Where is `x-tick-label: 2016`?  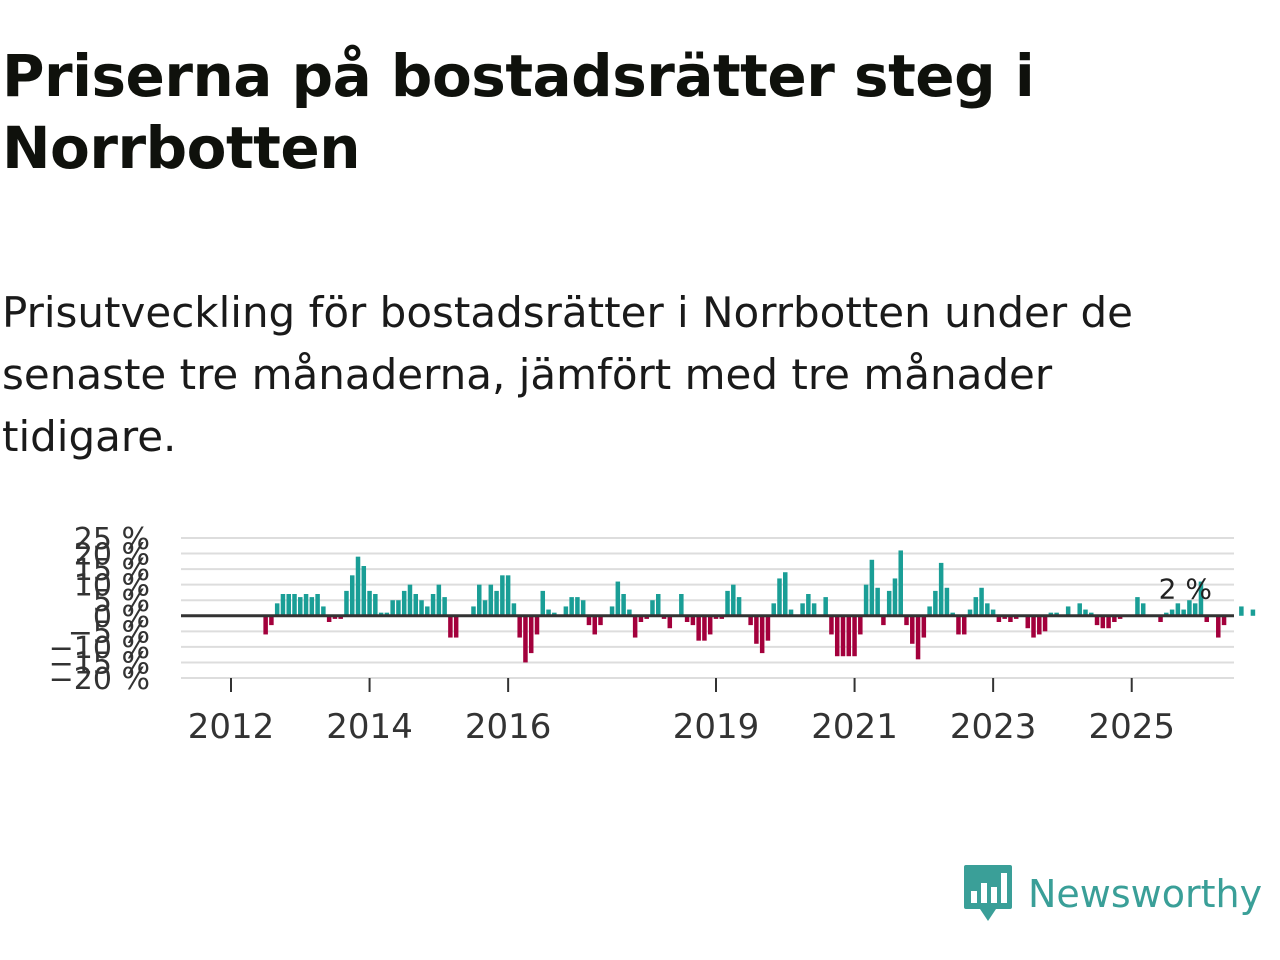
x-tick-label: 2016 is located at coordinates (508, 727).